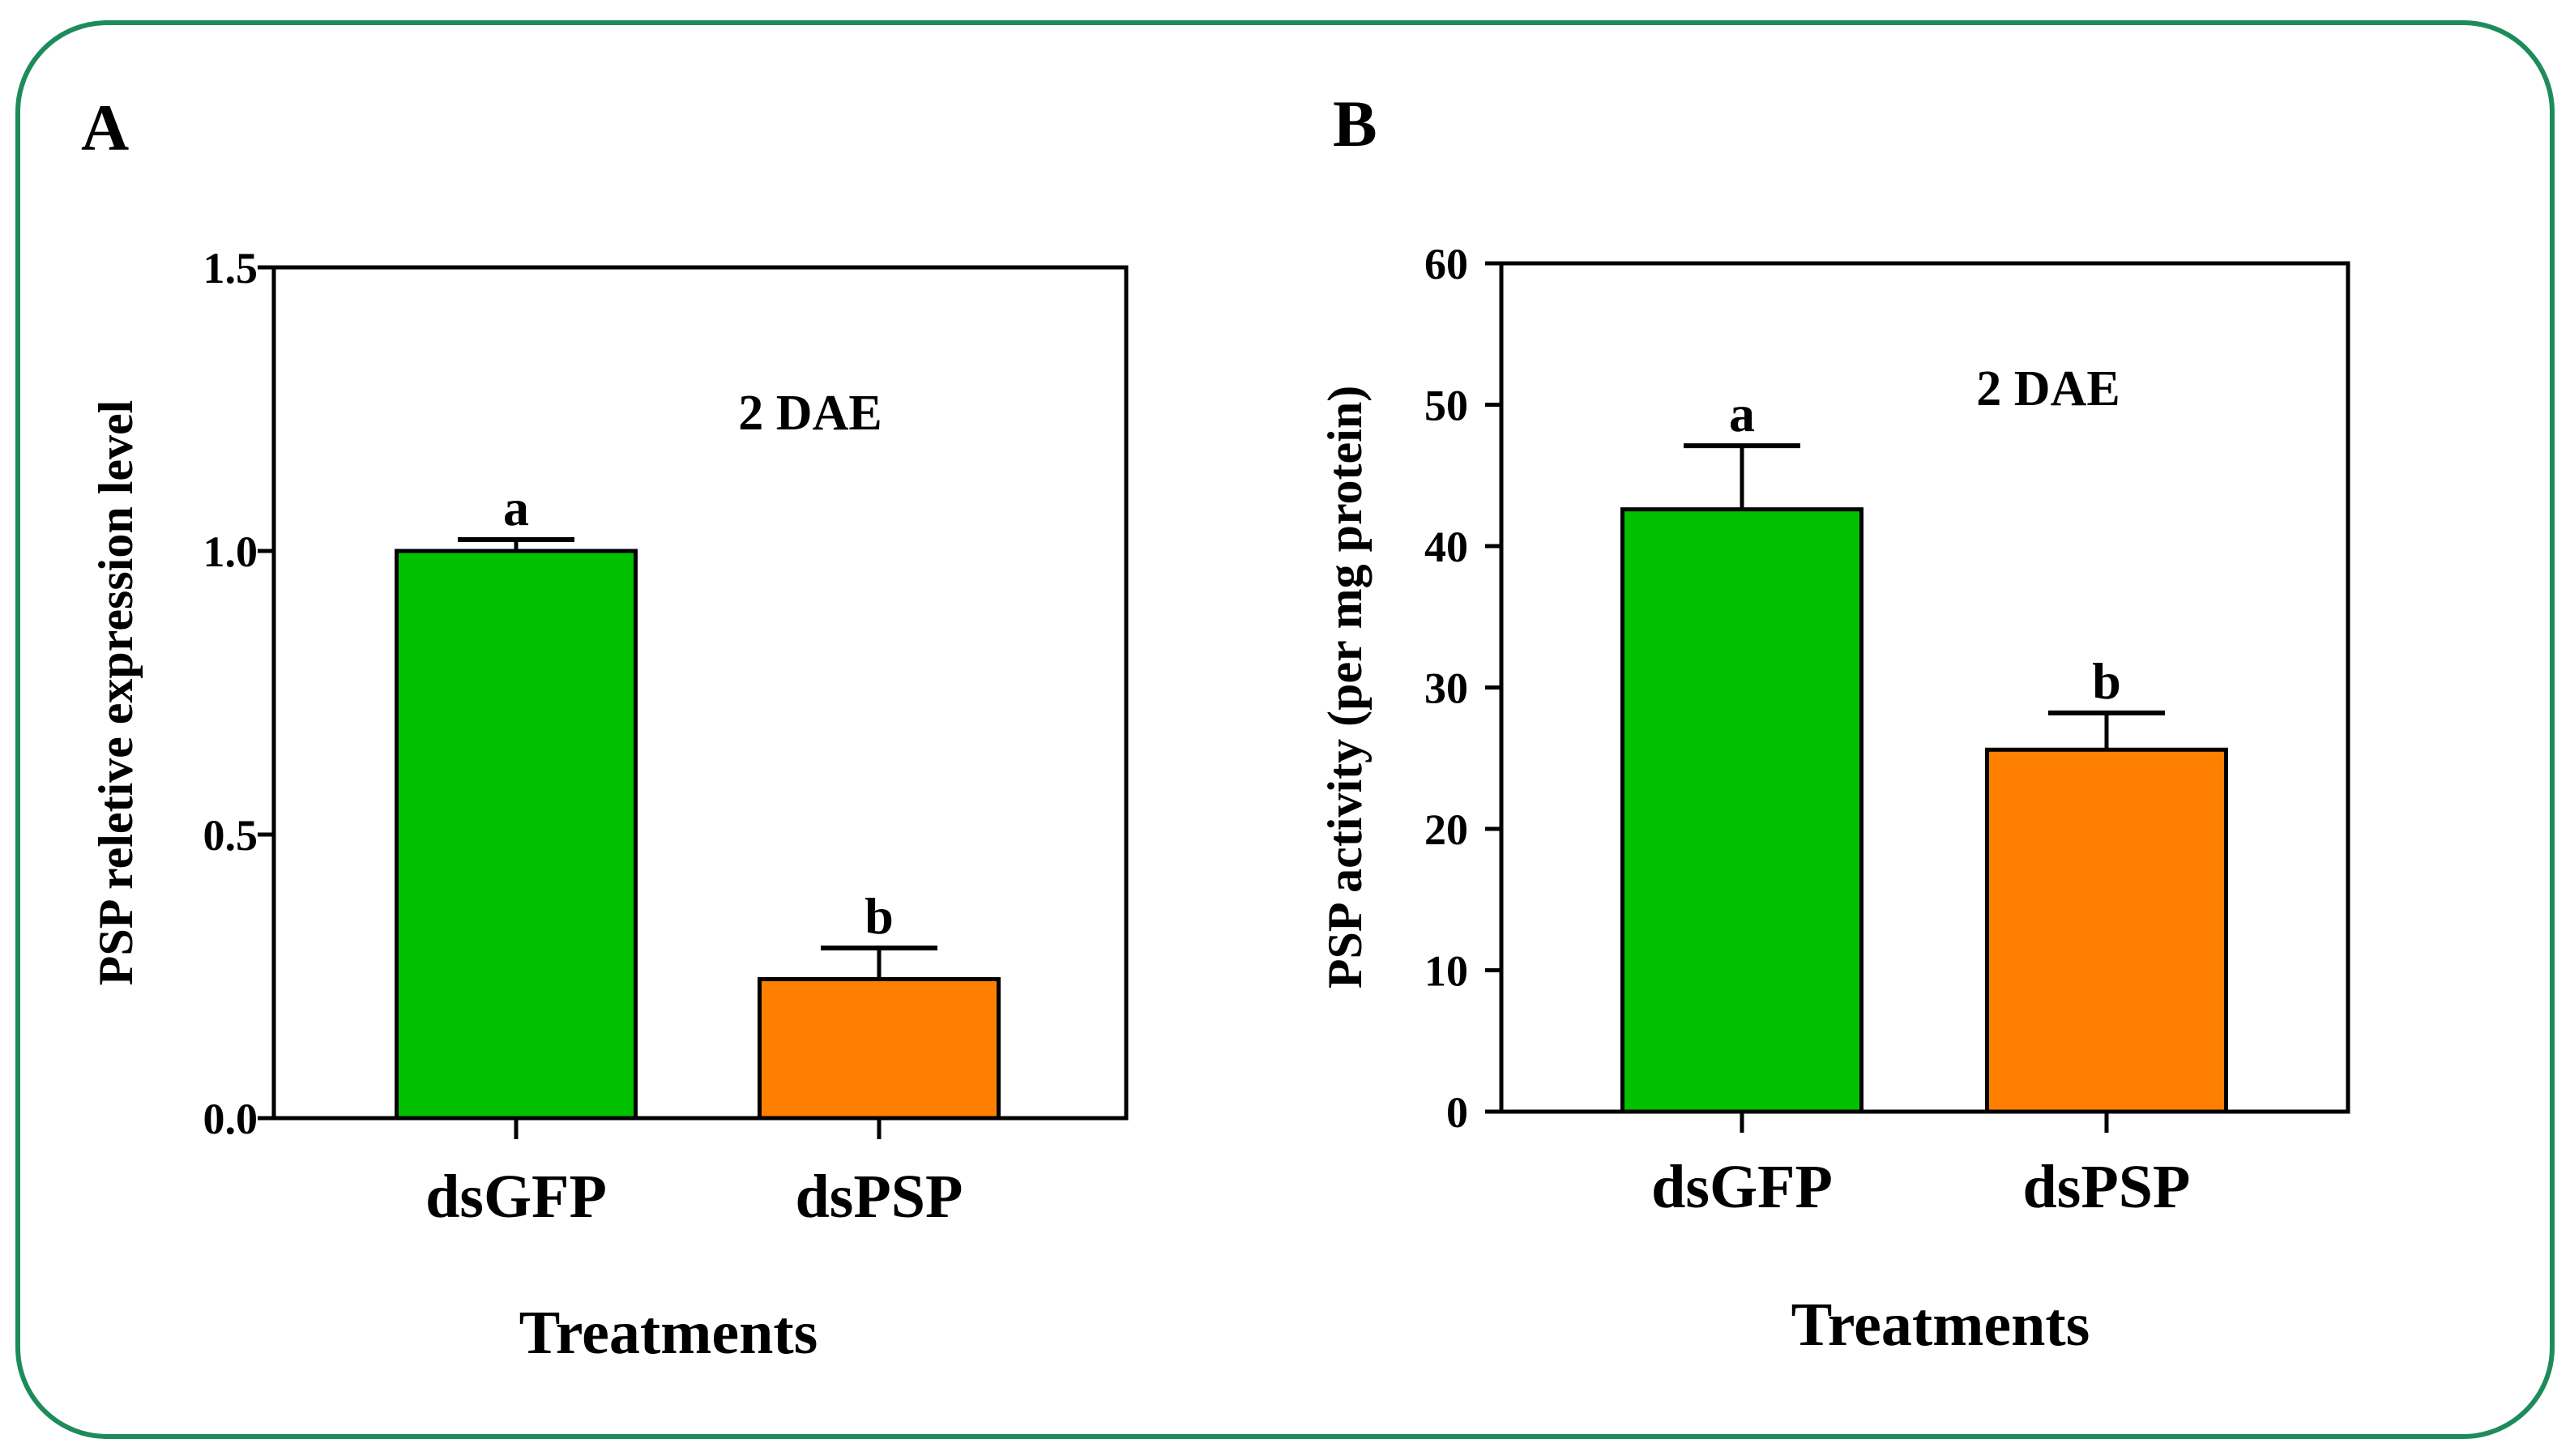 The height and width of the screenshot is (1456, 2570). Describe the element at coordinates (1457, 1113) in the screenshot. I see `panel-b-ytick-label: 0` at that location.